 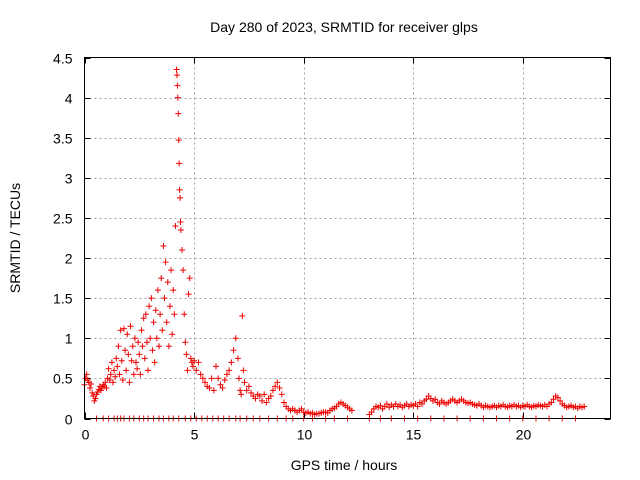 I want to click on y-tick-label: 1, so click(x=69, y=339).